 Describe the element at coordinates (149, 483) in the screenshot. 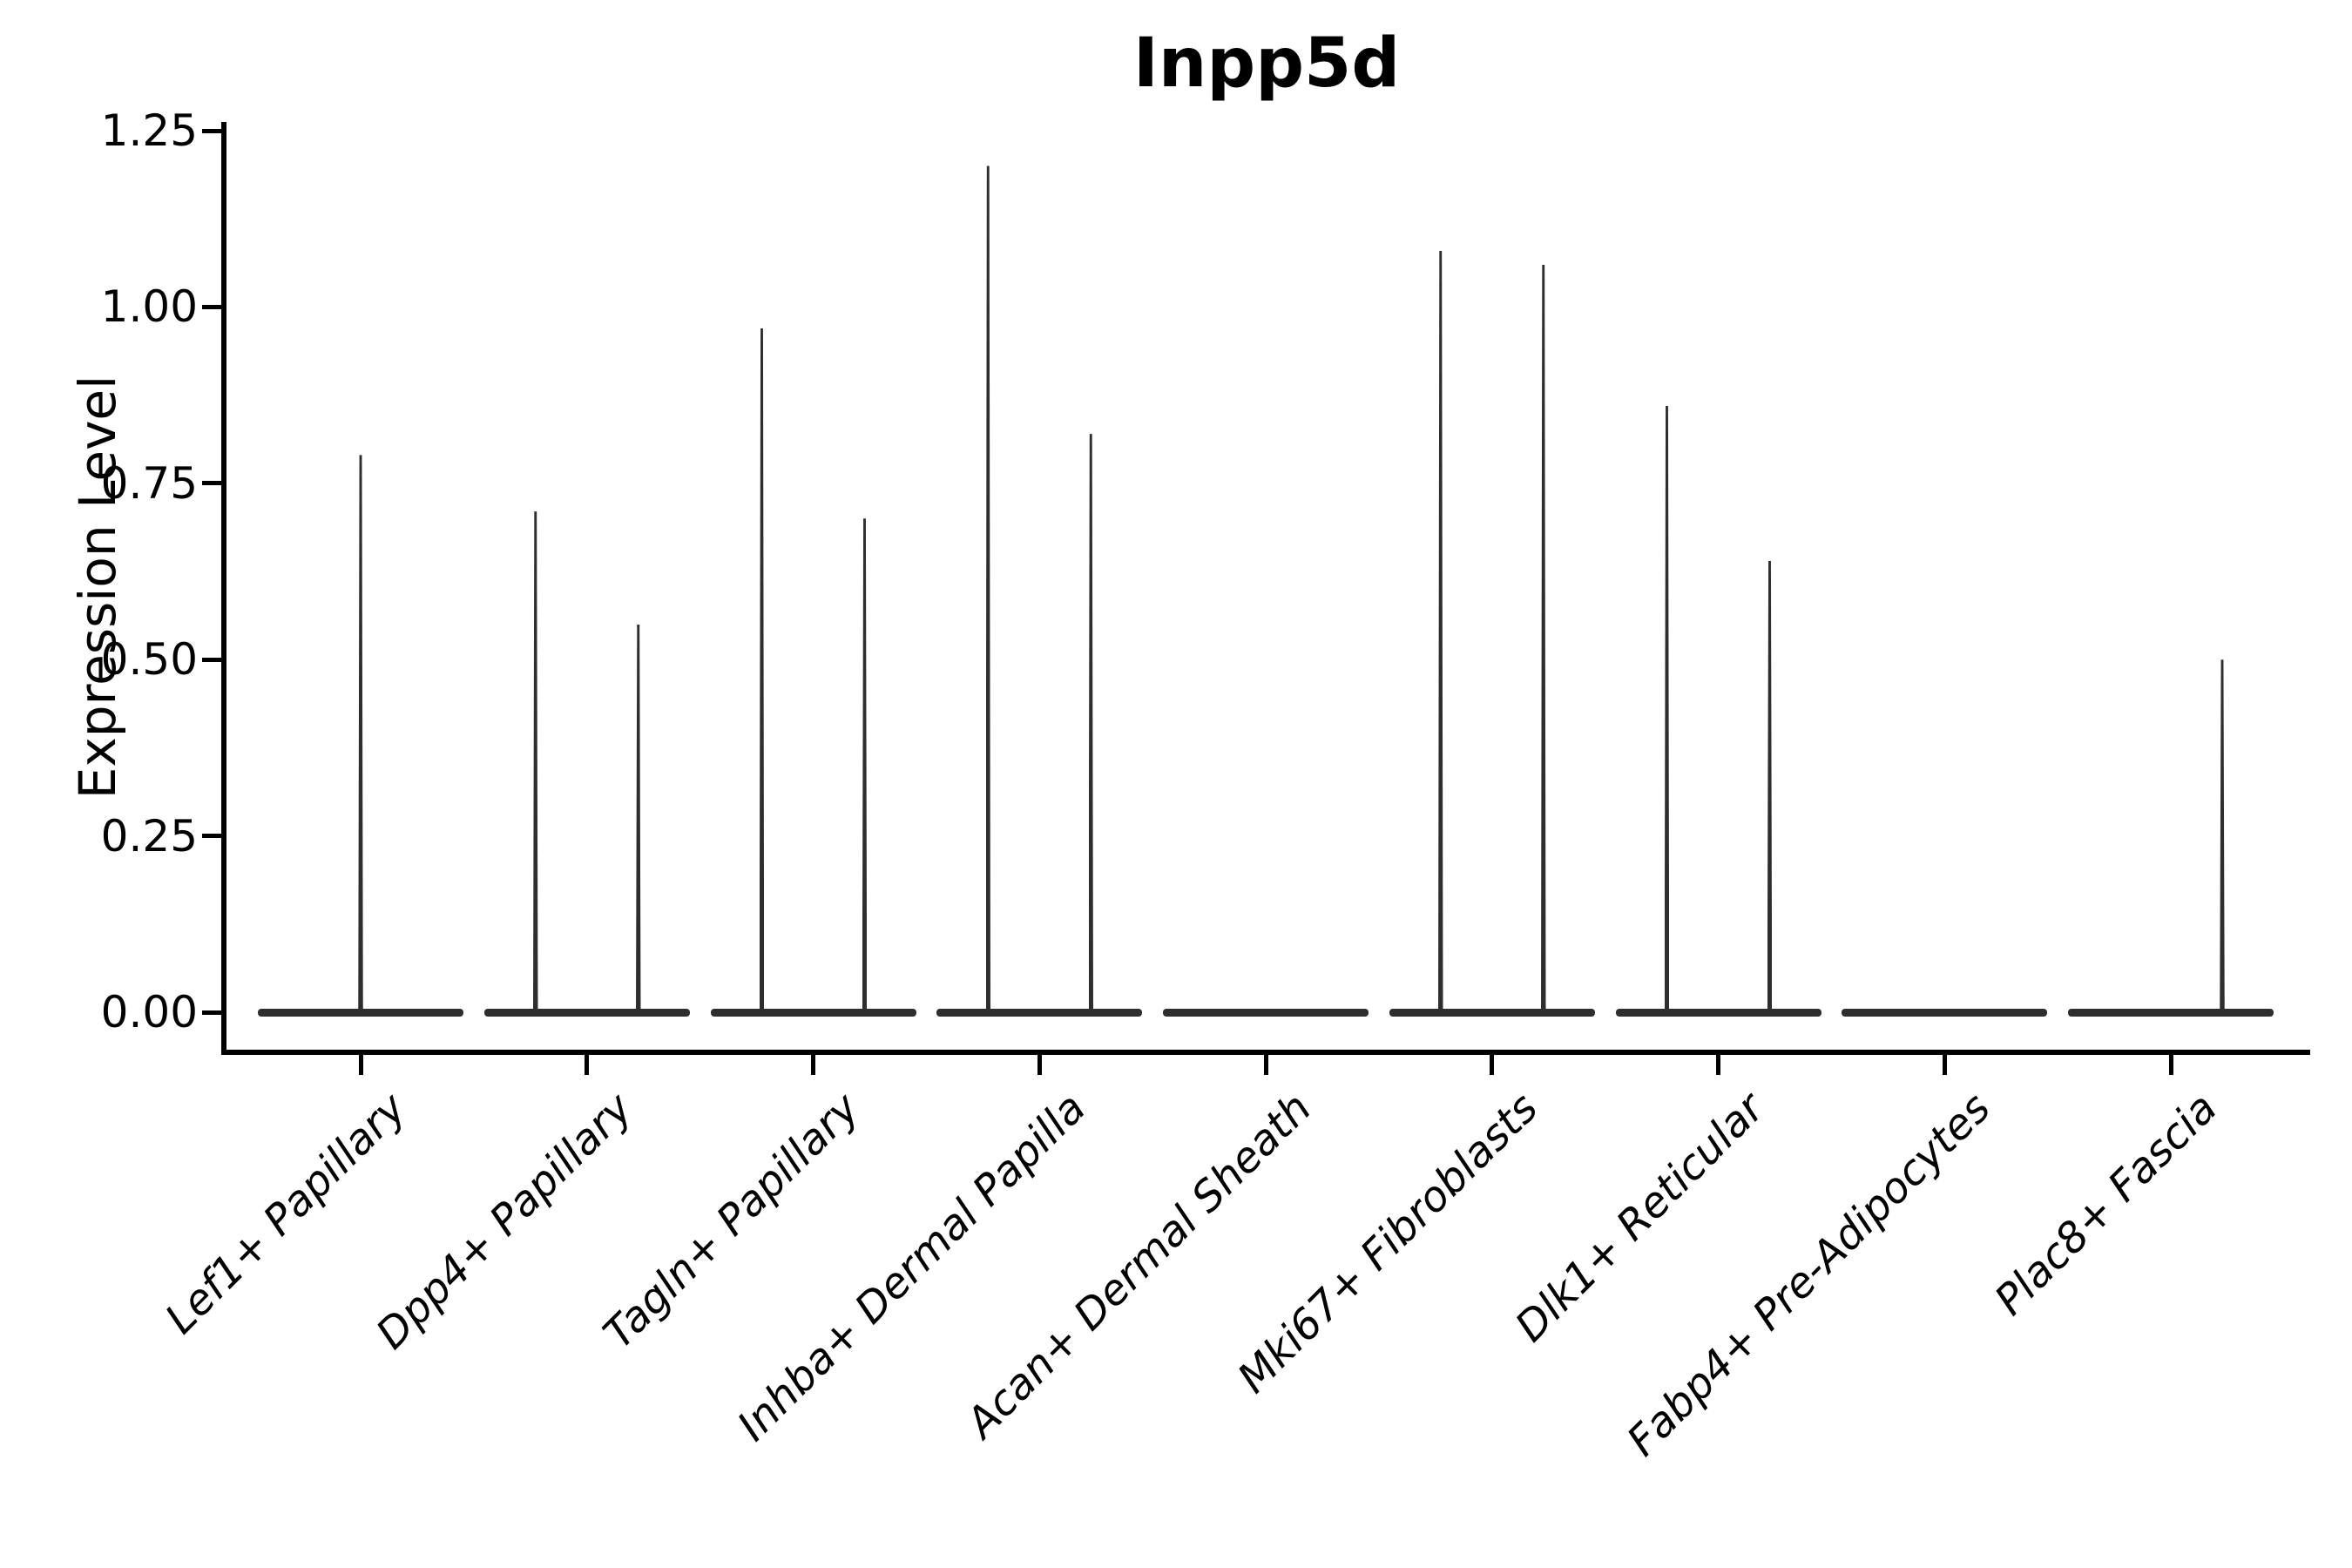

I see `y-tick-label: 0.75` at that location.